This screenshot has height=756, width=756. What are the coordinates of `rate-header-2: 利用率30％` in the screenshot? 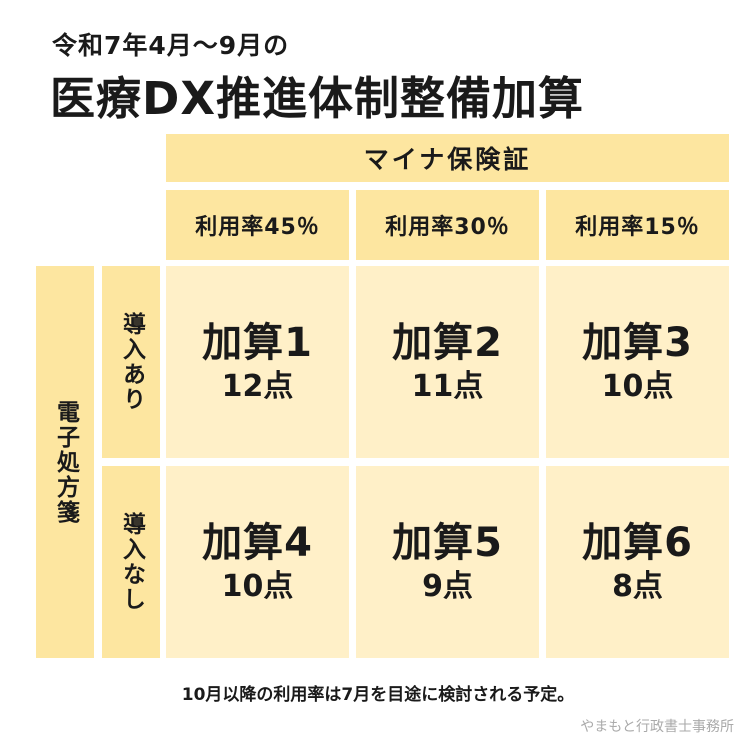 It's located at (447, 225).